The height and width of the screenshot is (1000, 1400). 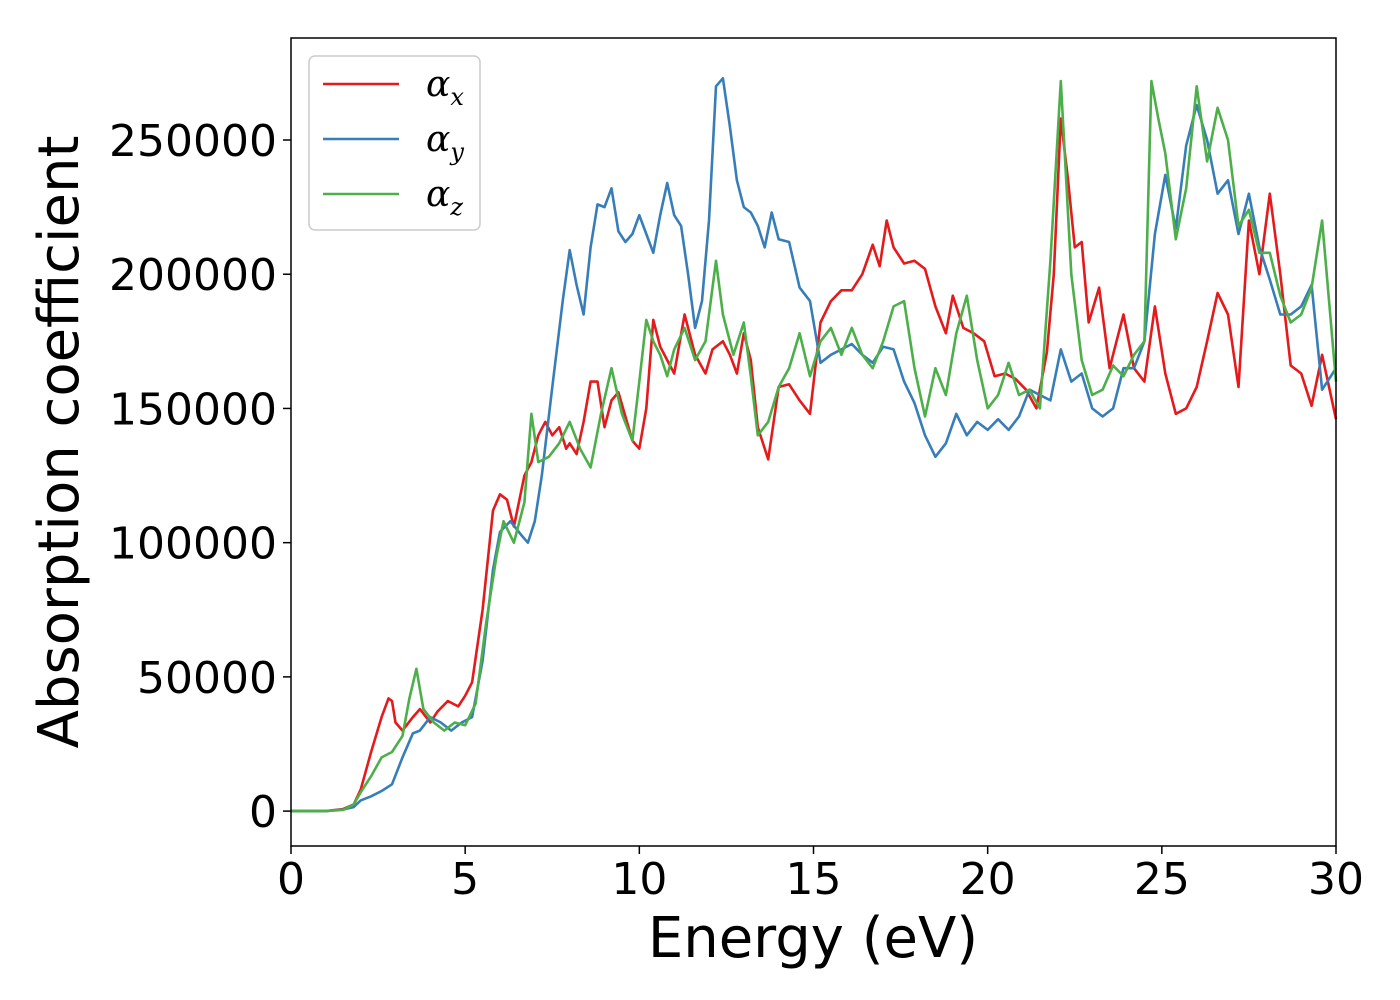 I want to click on y-tick-label: 250000, so click(x=193, y=141).